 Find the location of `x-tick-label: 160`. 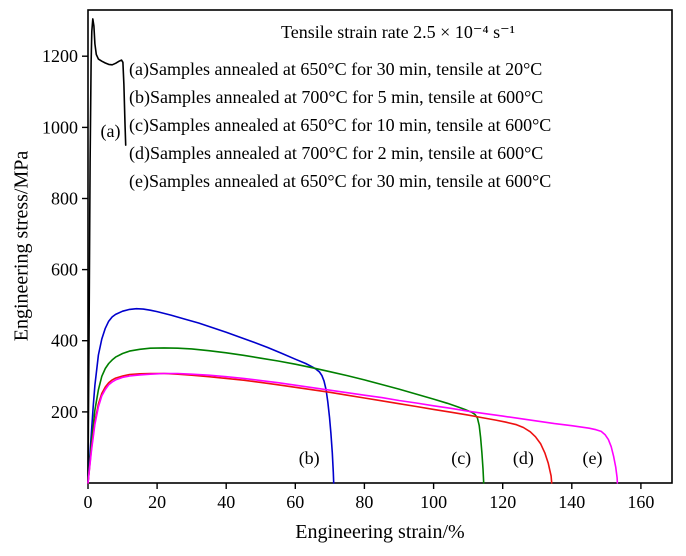

x-tick-label: 160 is located at coordinates (640, 502).